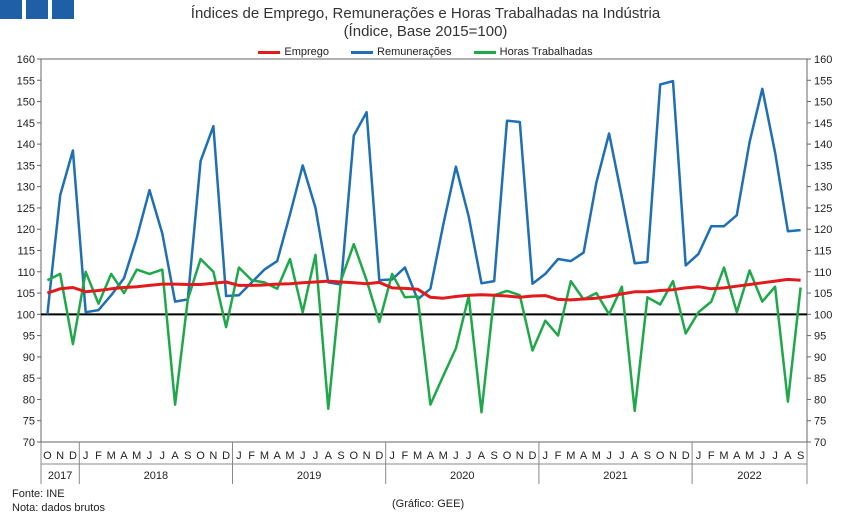 The height and width of the screenshot is (518, 851). I want to click on legend: Emprego Remunerações Horas Trabalhadas, so click(425, 52).